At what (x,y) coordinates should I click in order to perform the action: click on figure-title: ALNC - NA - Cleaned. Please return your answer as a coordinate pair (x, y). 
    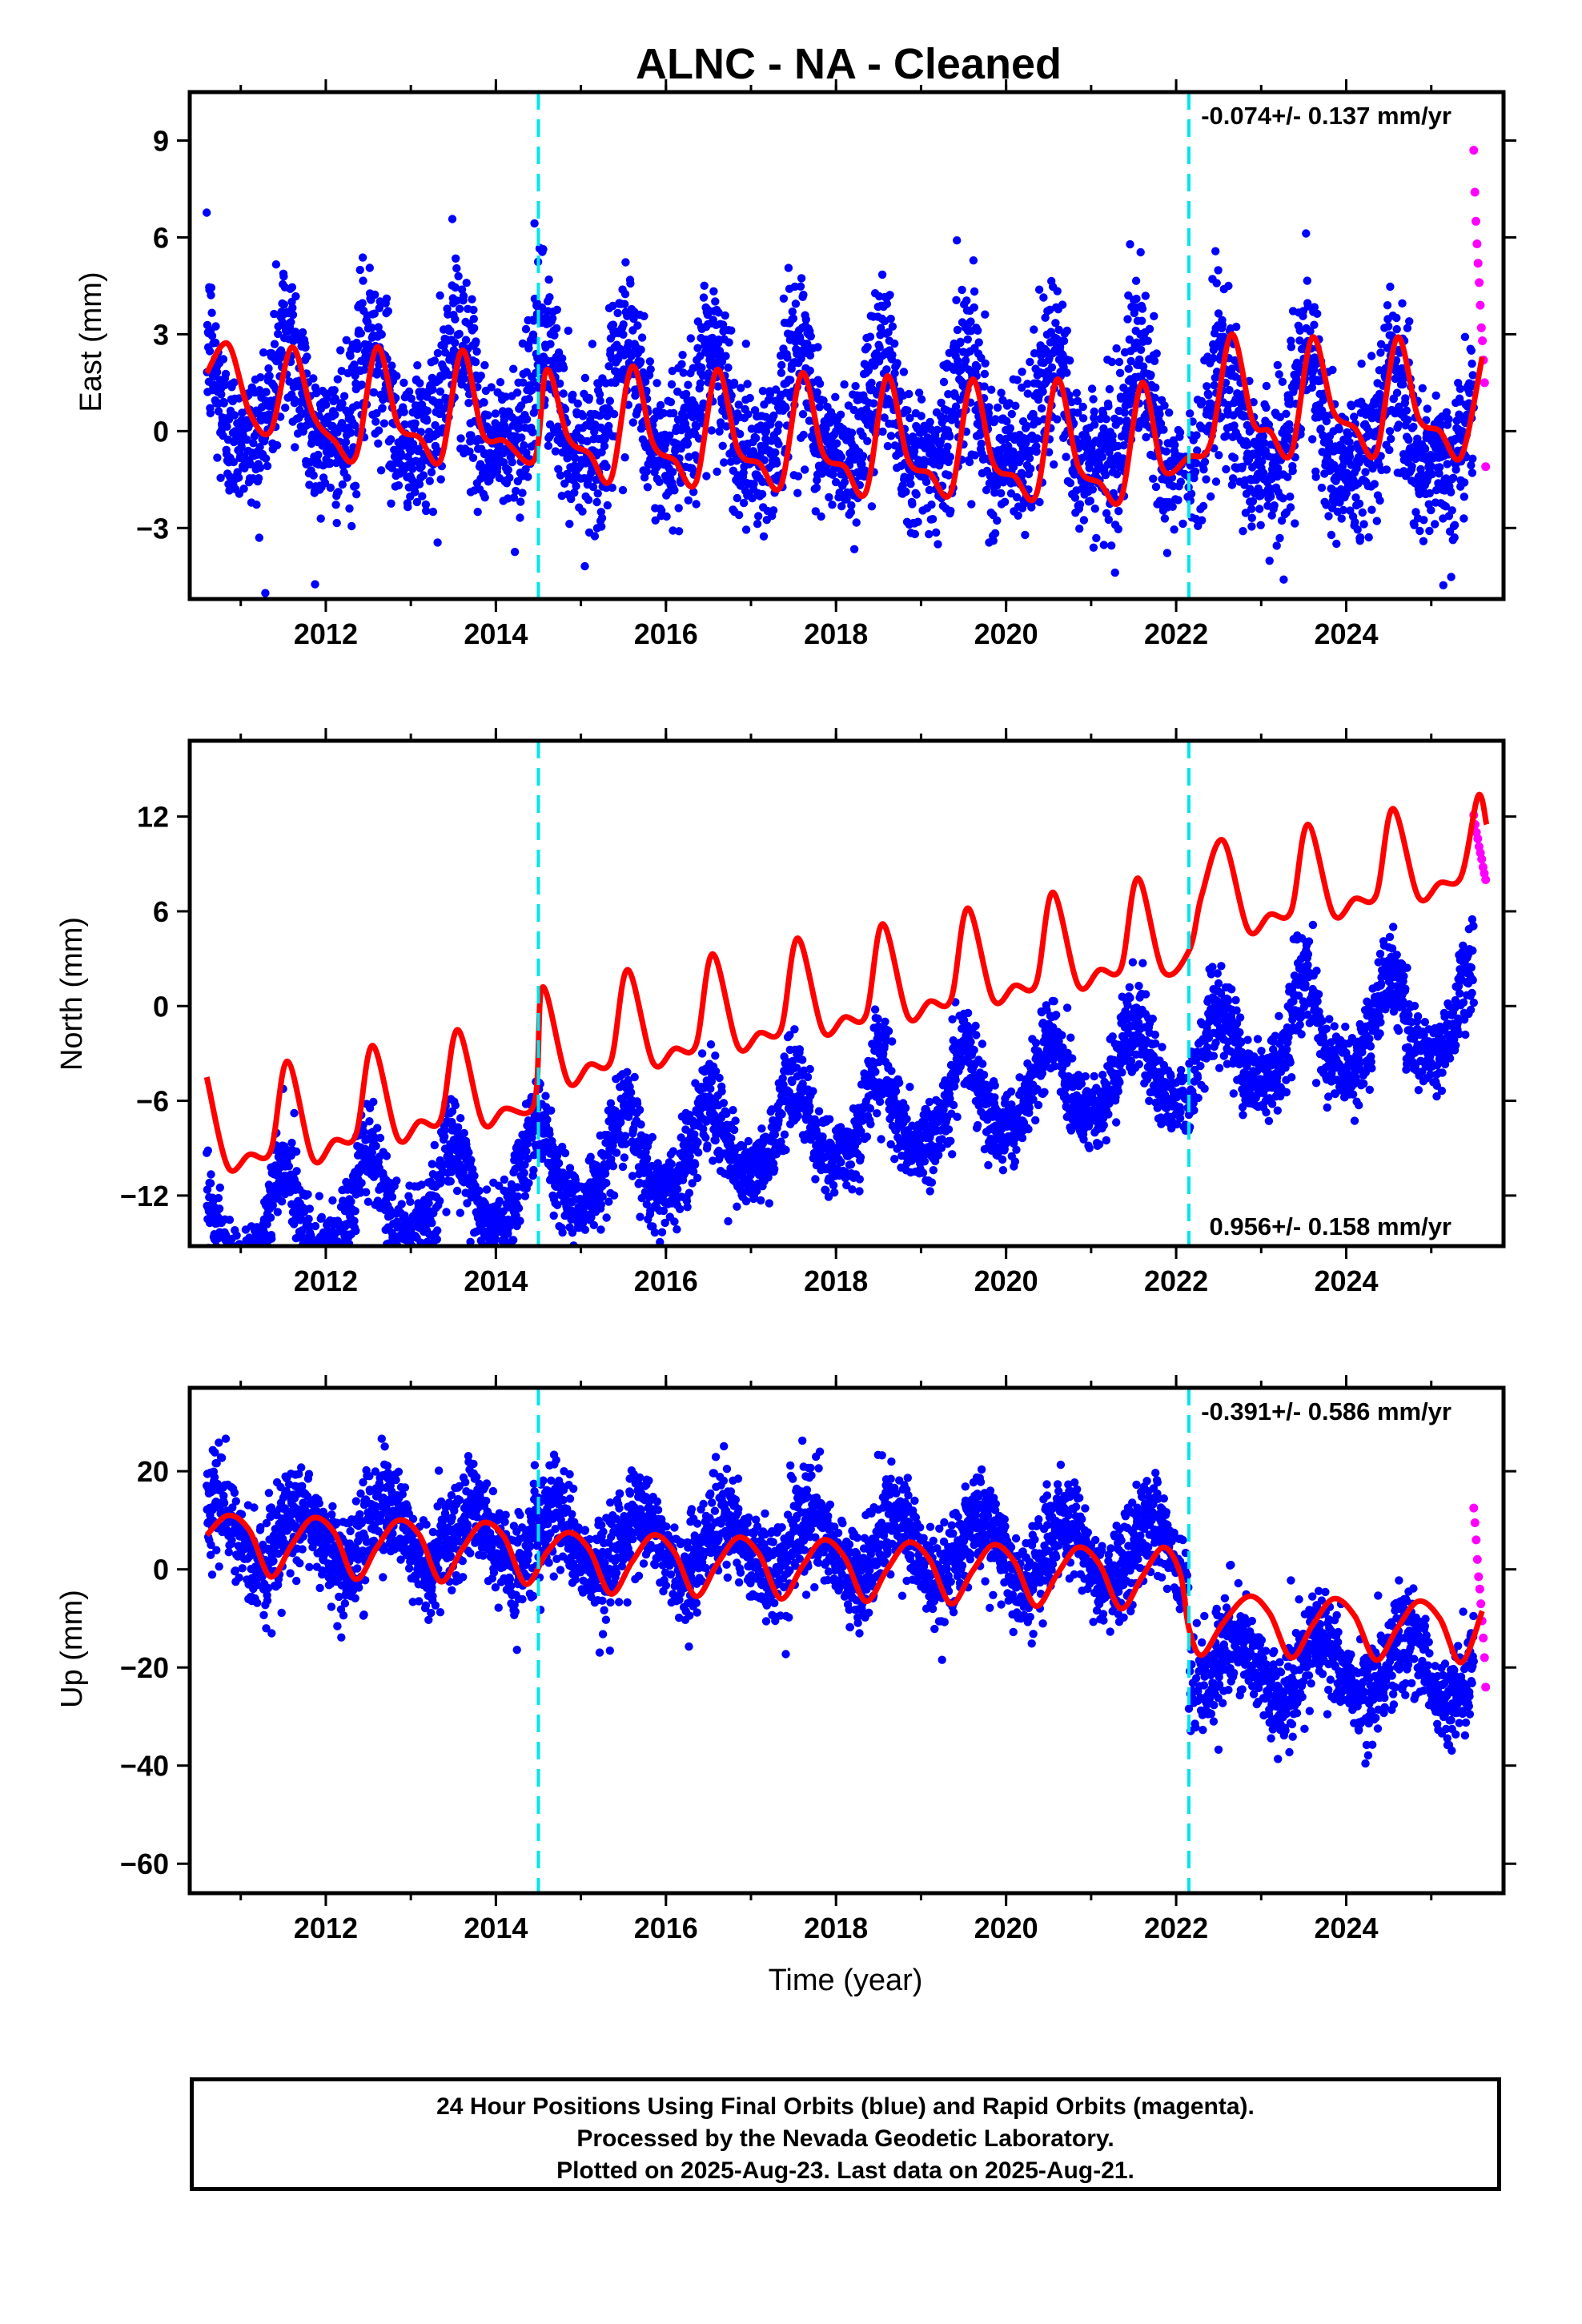
    Looking at the image, I should click on (849, 64).